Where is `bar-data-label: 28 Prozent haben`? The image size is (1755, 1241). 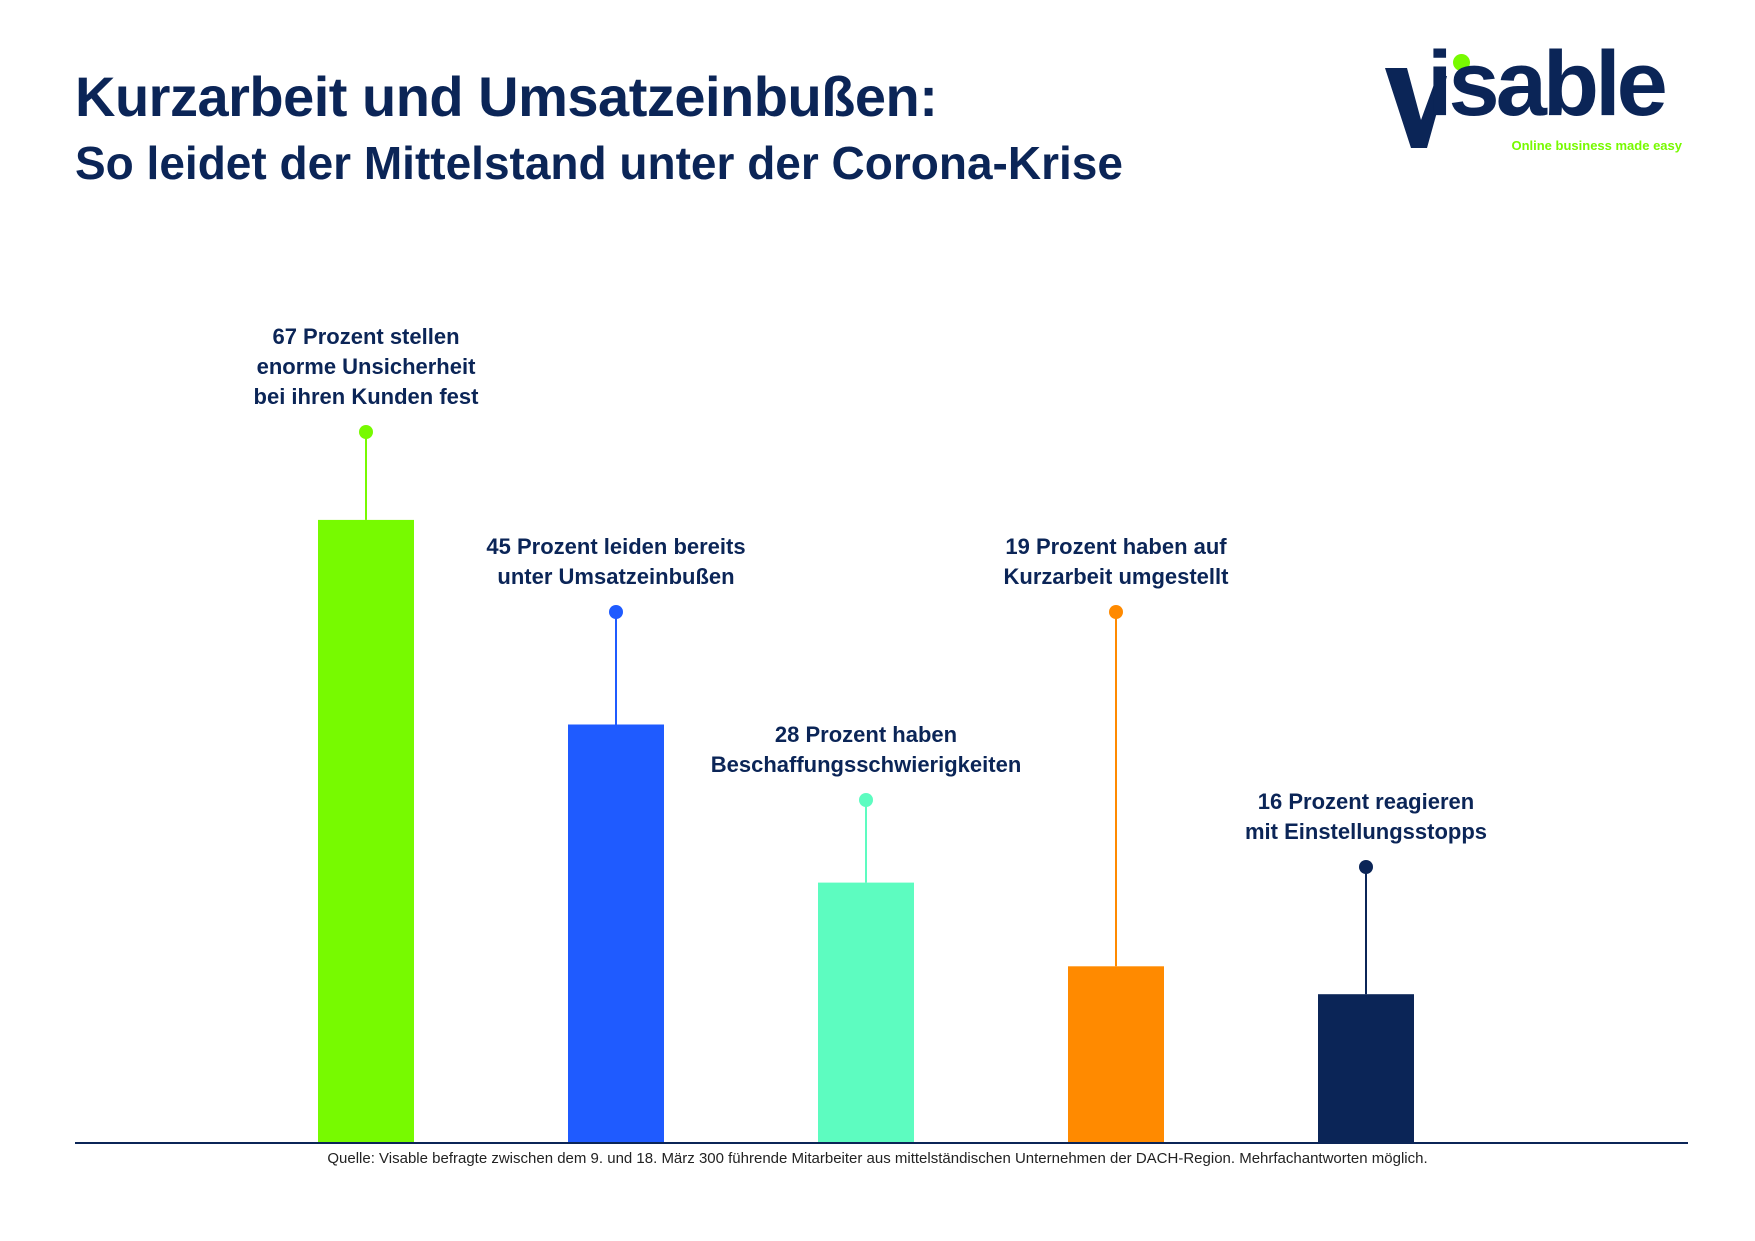 bar-data-label: 28 Prozent haben is located at coordinates (866, 734).